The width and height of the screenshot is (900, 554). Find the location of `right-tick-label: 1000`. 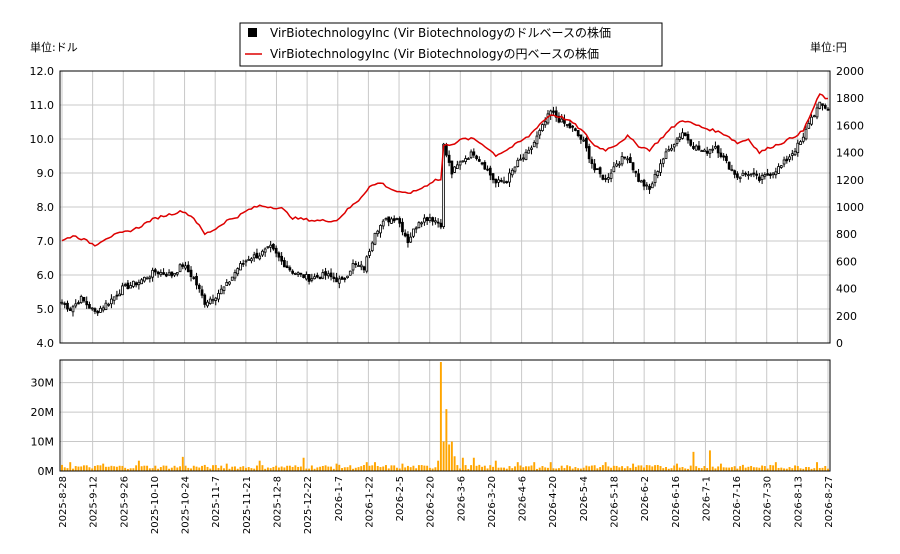

right-tick-label: 1000 is located at coordinates (850, 207).